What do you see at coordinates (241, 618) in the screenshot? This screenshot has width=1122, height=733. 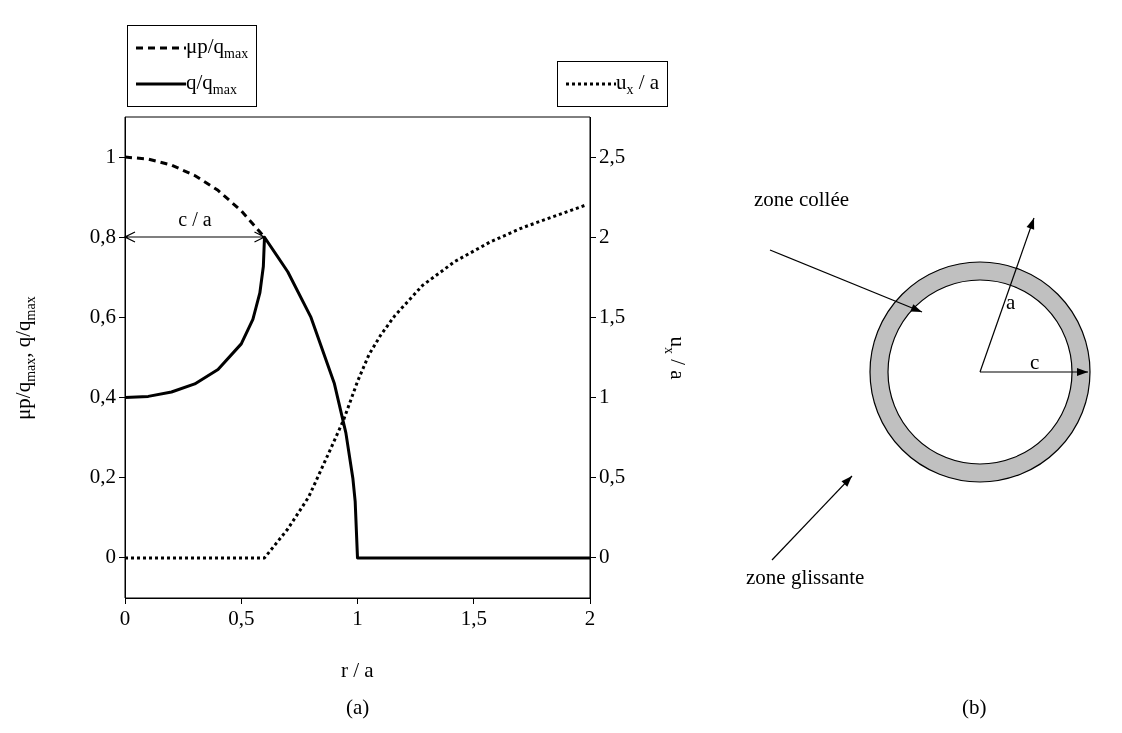 I see `x-tick-label: 0,5` at bounding box center [241, 618].